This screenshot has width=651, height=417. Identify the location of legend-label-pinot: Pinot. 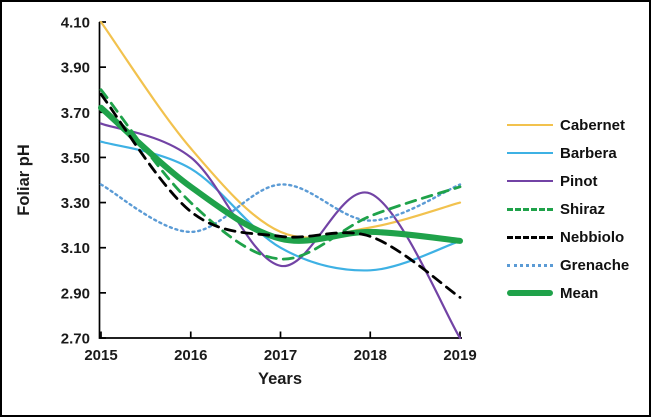
(579, 181).